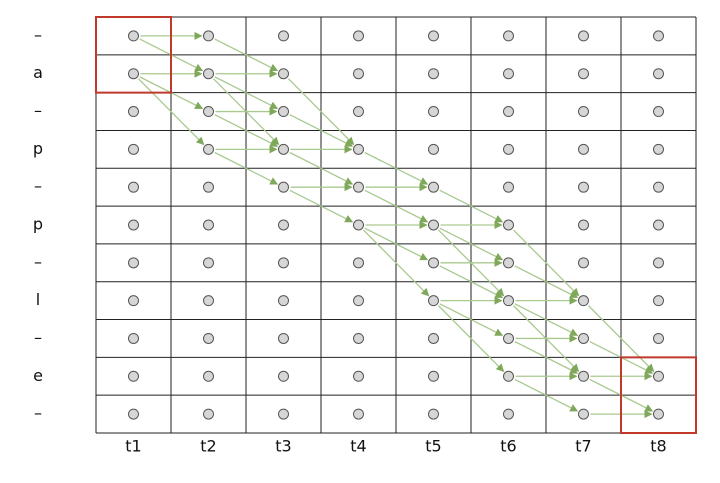  What do you see at coordinates (658, 446) in the screenshot?
I see `column-label: t8` at bounding box center [658, 446].